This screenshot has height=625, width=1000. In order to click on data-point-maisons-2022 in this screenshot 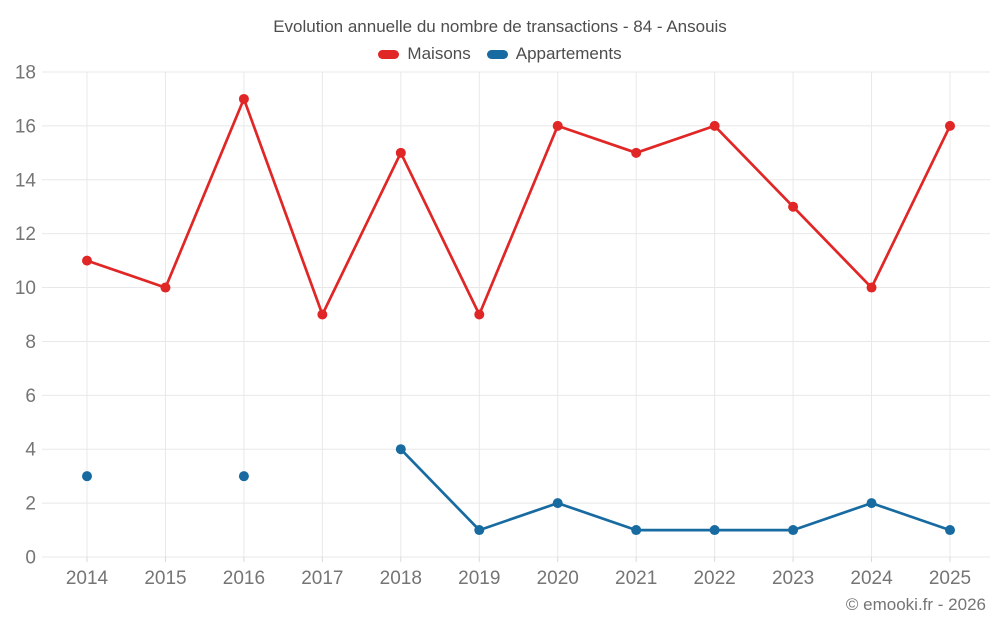, I will do `click(714, 125)`.